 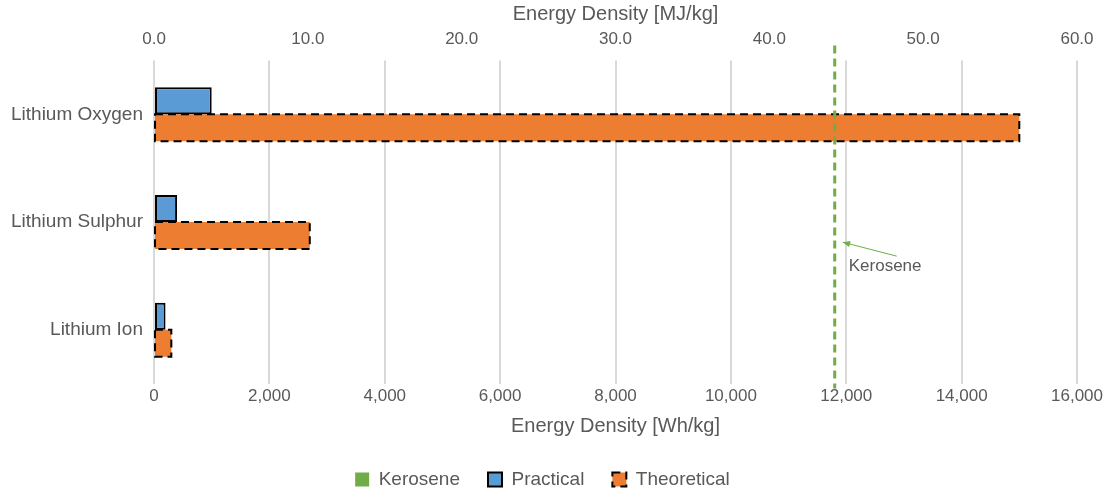 I want to click on x-tick-label: 0, so click(x=154, y=396).